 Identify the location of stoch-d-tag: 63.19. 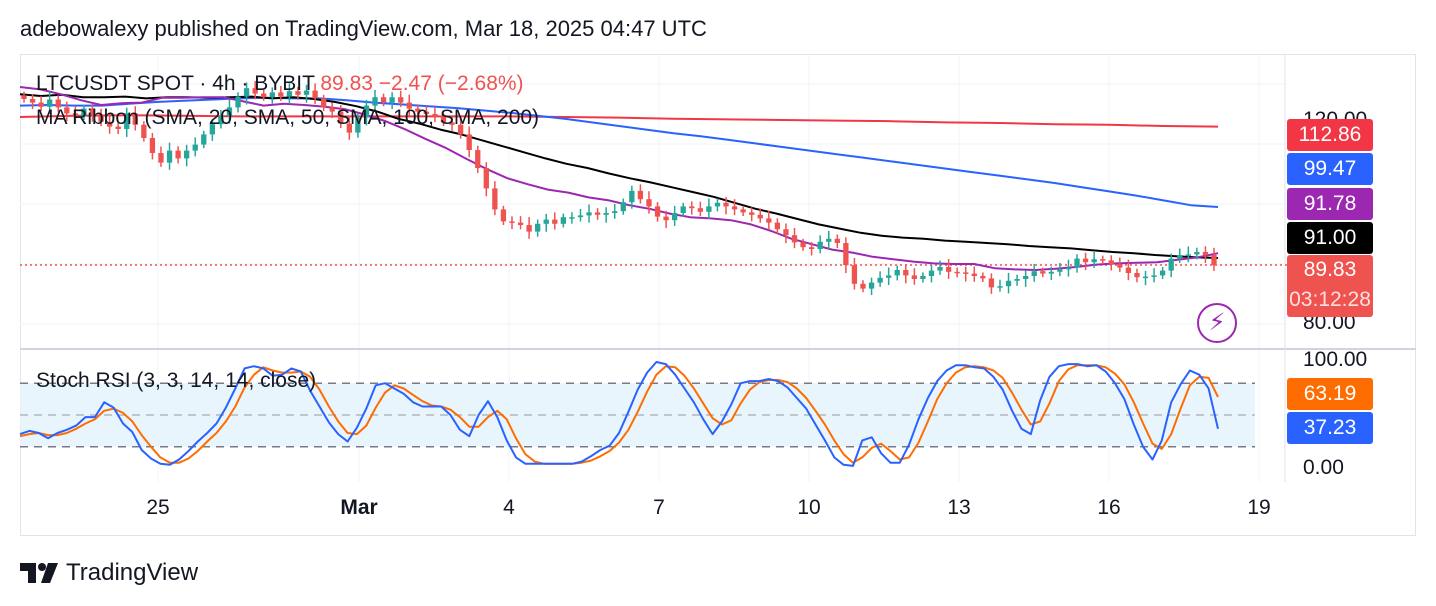
(1330, 394).